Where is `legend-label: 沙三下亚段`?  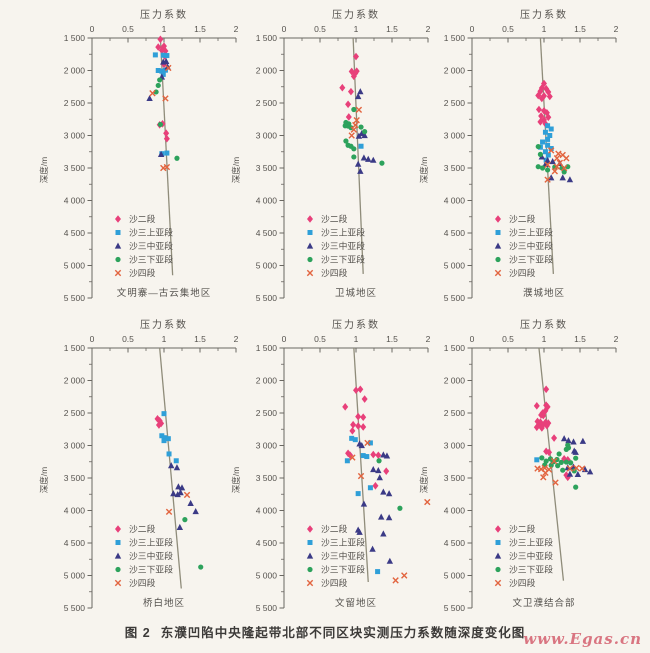
legend-label: 沙三下亚段 is located at coordinates (531, 569).